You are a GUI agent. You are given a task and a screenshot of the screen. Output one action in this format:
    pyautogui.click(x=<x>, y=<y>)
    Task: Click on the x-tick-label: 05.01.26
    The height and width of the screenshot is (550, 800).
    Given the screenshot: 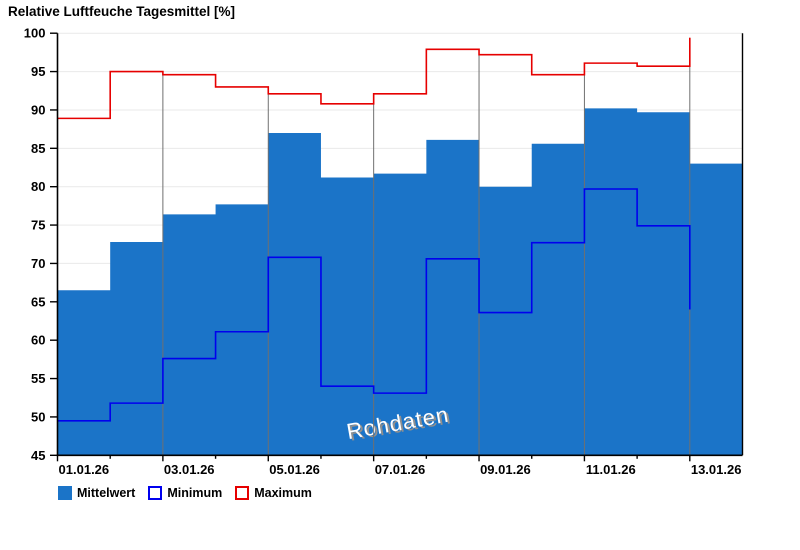 What is the action you would take?
    pyautogui.click(x=294, y=469)
    